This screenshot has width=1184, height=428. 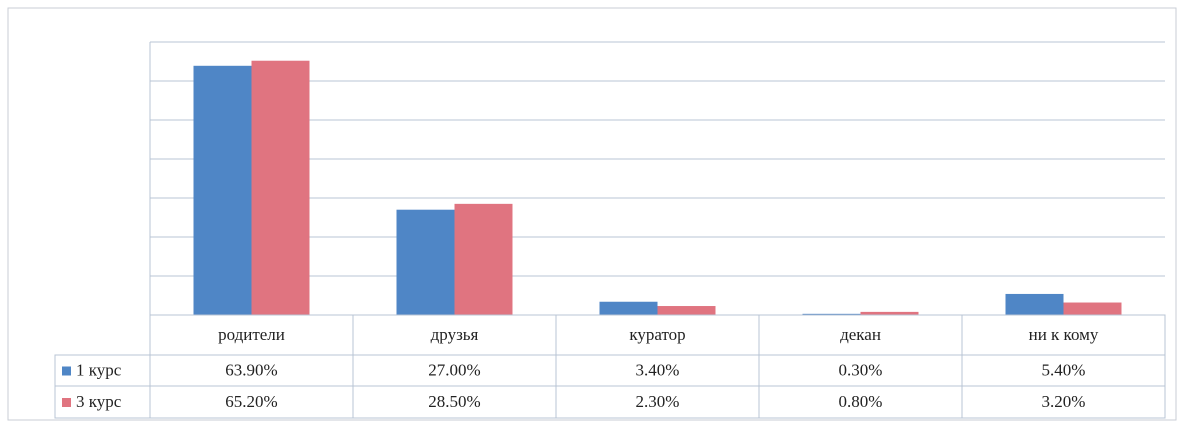 I want to click on x-tick-label: куратор, so click(x=657, y=334).